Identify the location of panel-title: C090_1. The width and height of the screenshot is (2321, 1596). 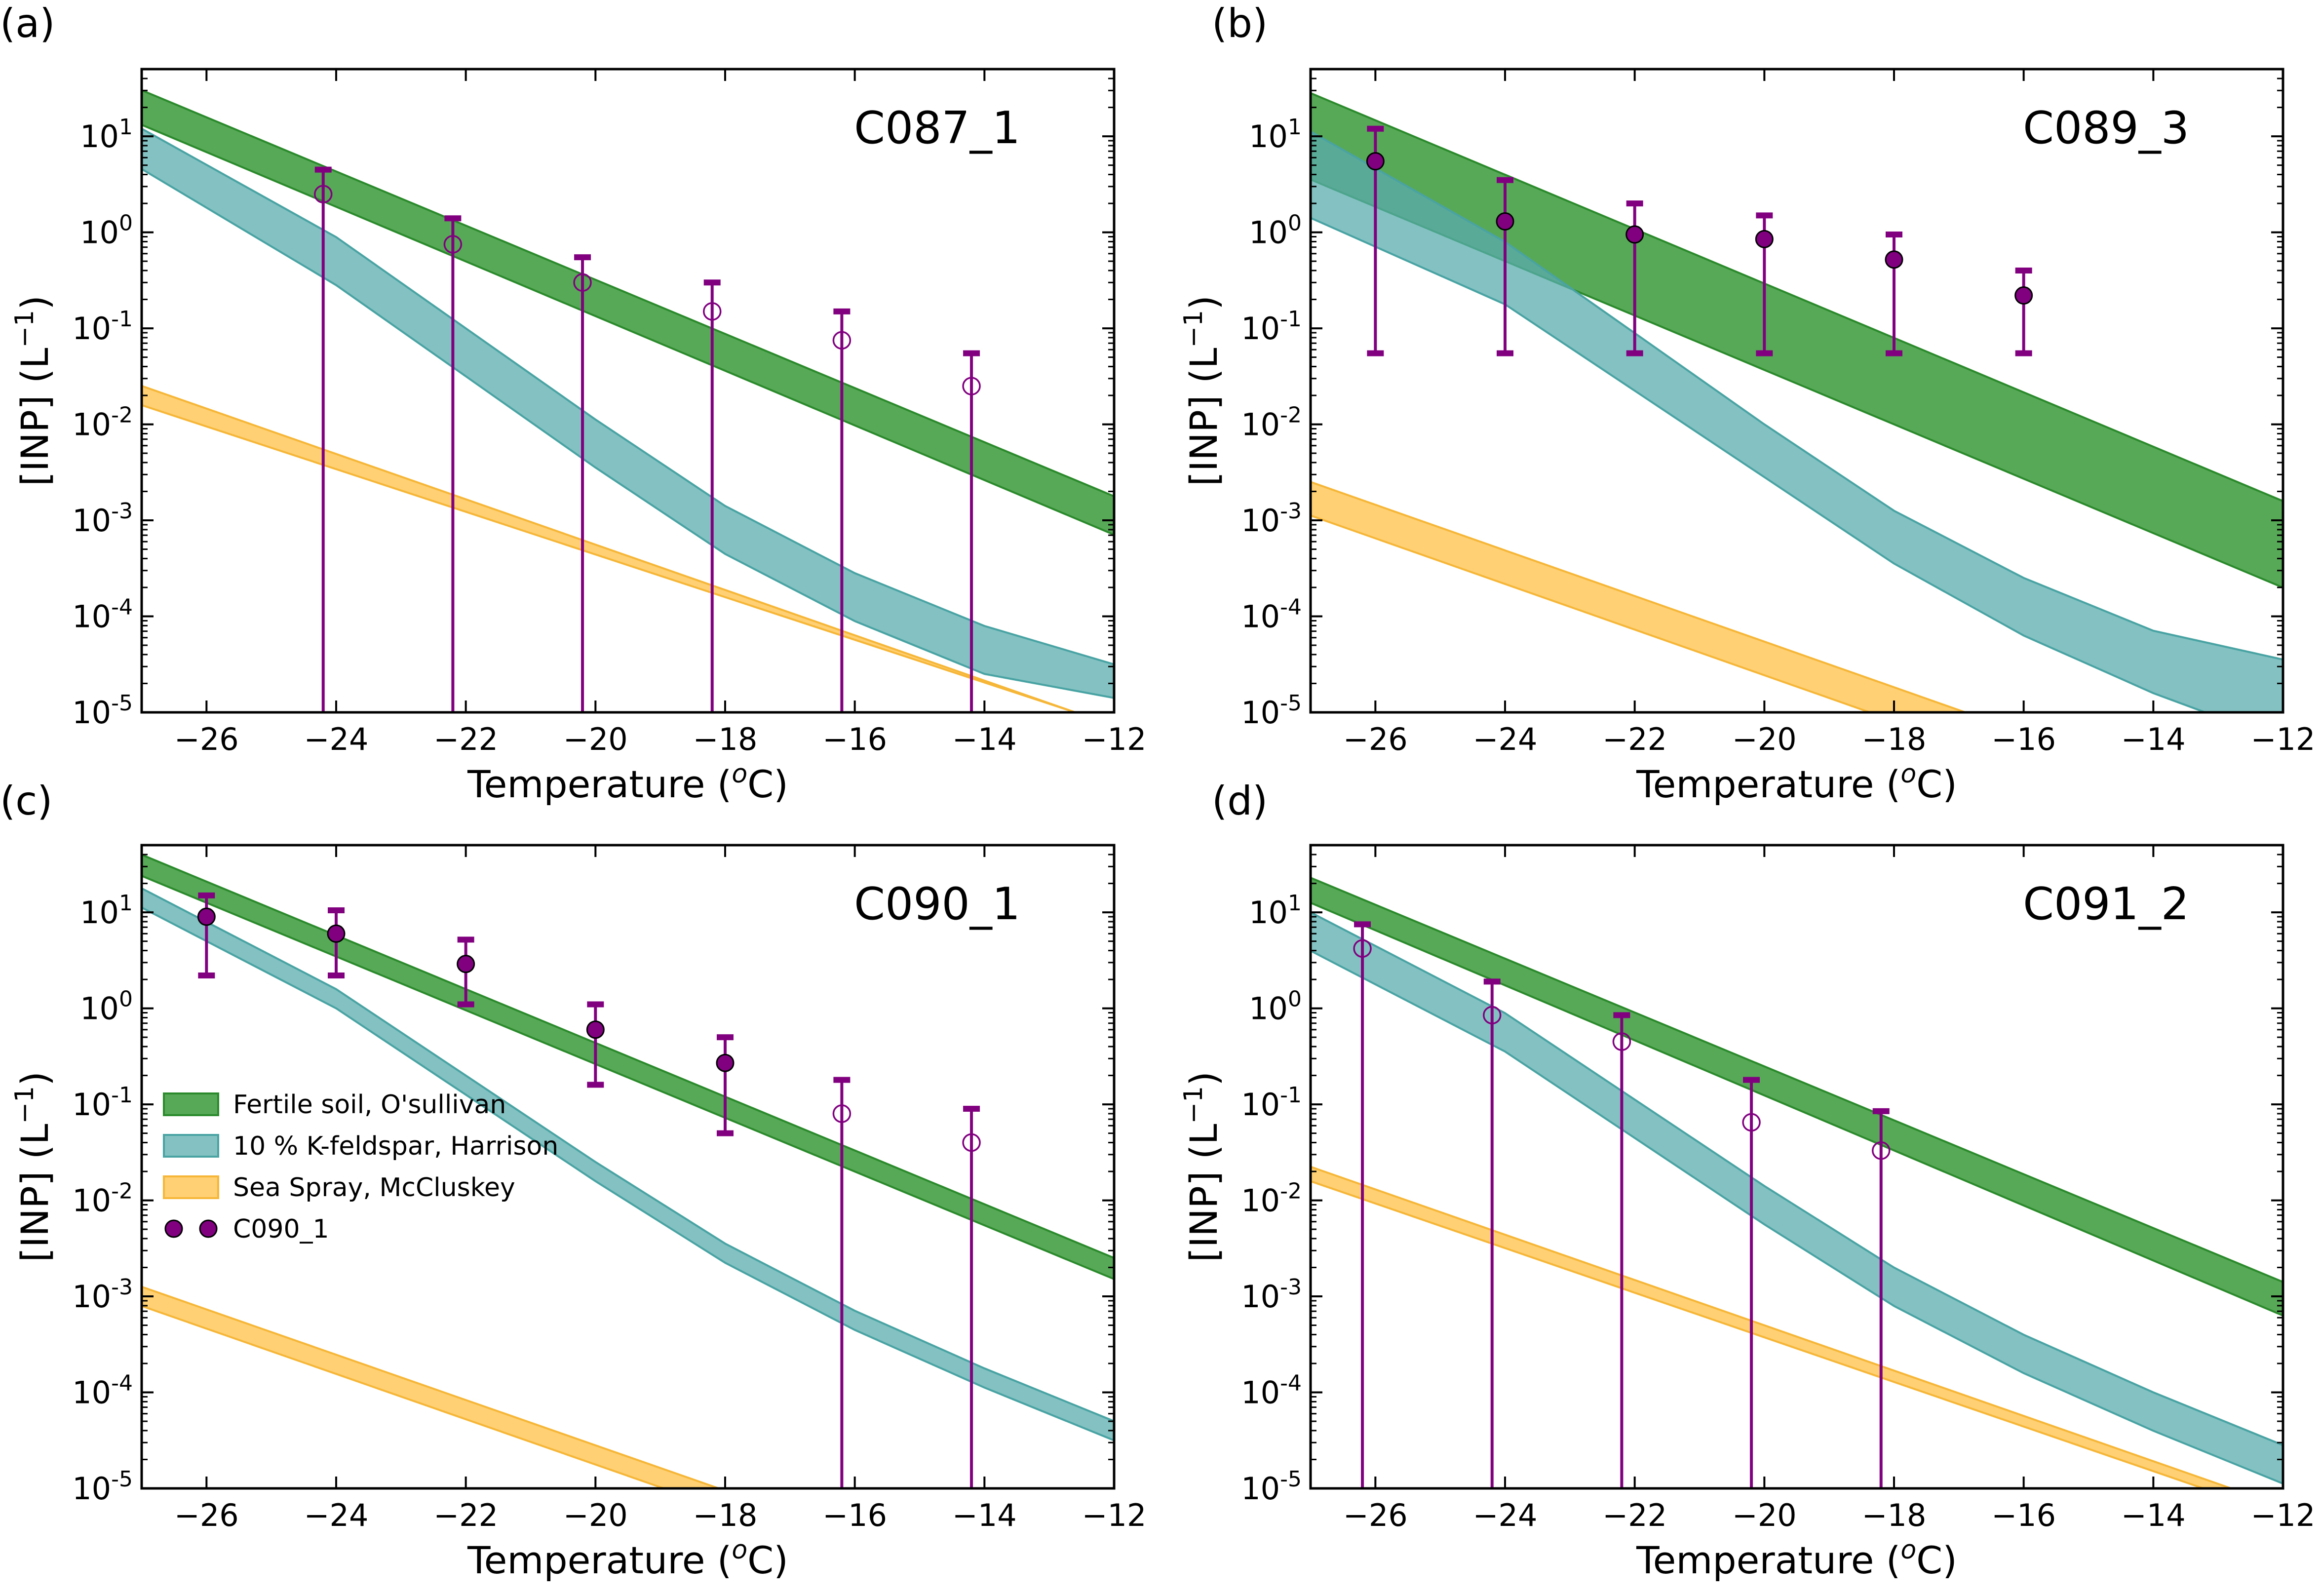
(937, 904).